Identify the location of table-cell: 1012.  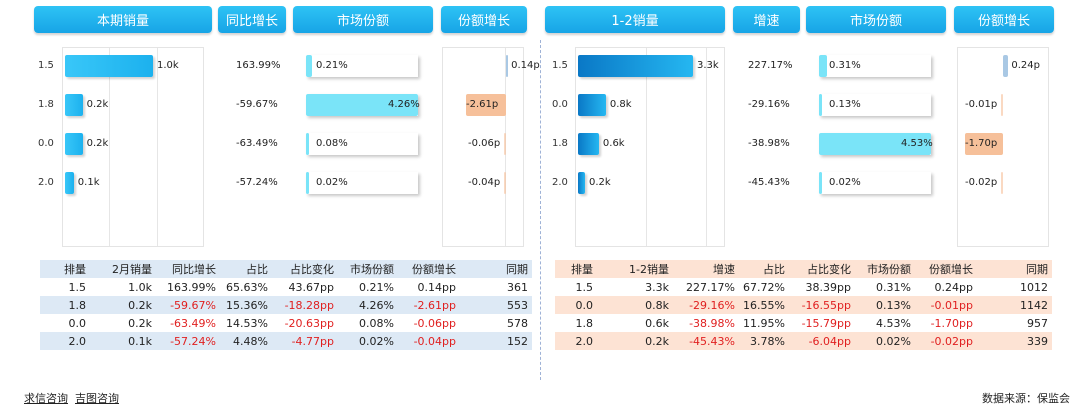
(1034, 287).